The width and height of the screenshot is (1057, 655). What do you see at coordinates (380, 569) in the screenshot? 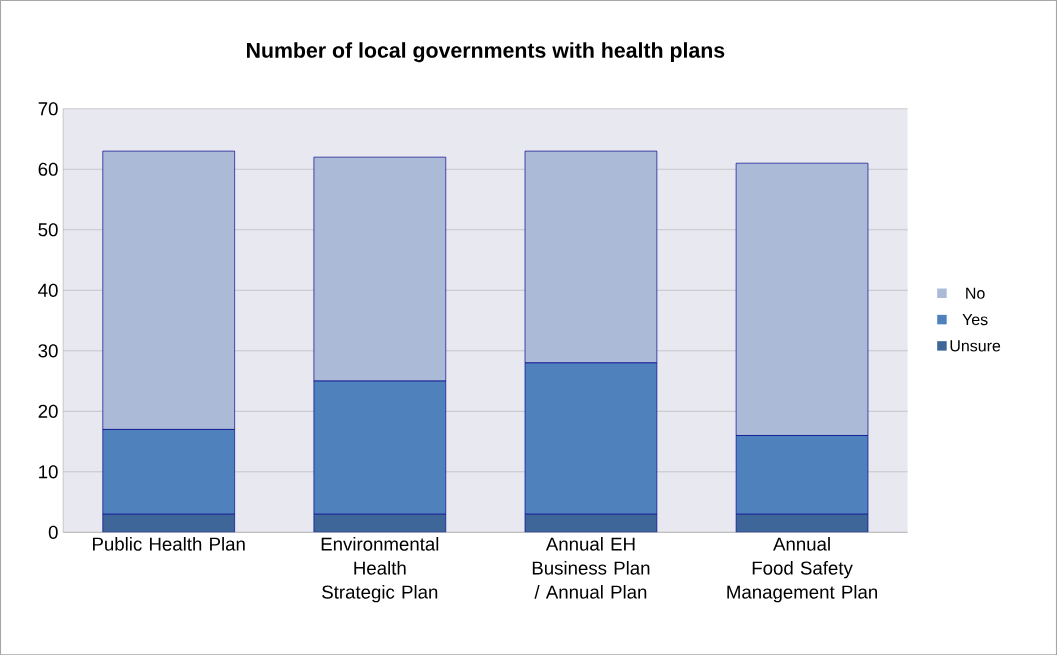
I see `x-tick-label: Environmental Health Strategic Plan` at bounding box center [380, 569].